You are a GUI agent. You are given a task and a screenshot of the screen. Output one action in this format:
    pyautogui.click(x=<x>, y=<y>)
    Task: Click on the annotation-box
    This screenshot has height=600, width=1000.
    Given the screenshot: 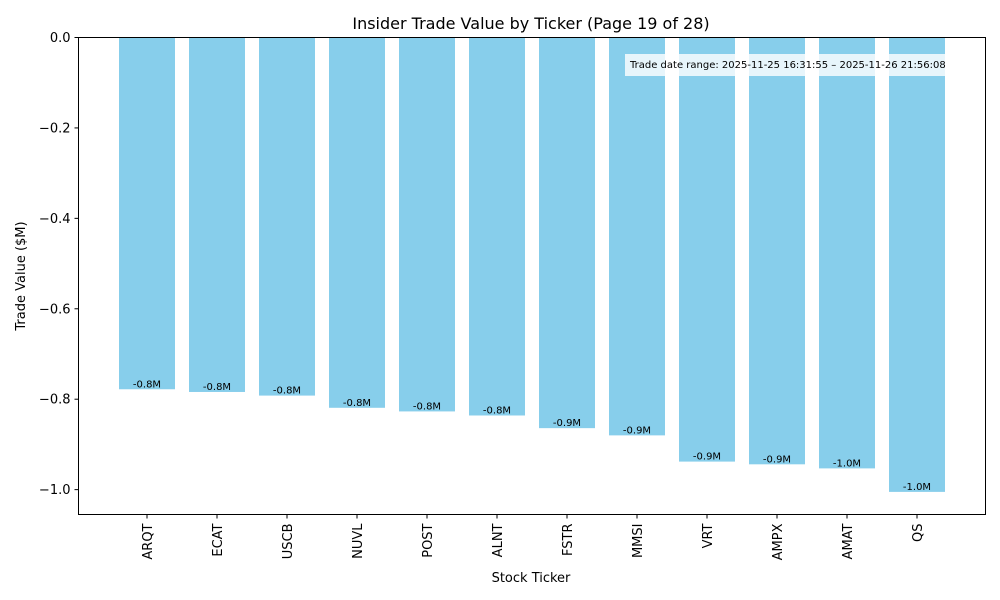 What is the action you would take?
    pyautogui.click(x=805, y=65)
    